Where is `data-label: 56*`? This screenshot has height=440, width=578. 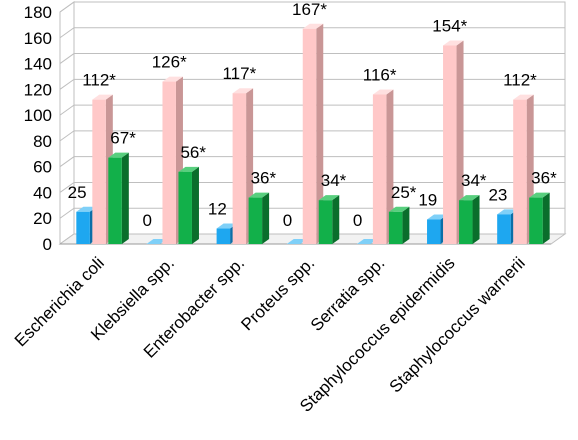 data-label: 56* is located at coordinates (193, 152).